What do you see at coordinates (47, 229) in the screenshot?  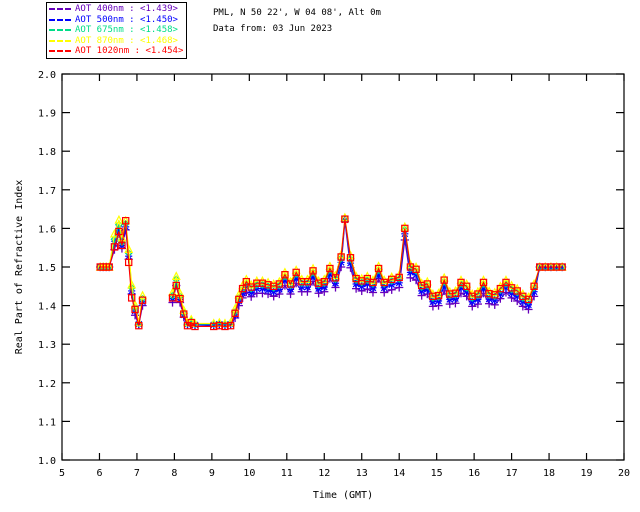 I see `y-tick-label: 1.6` at bounding box center [47, 229].